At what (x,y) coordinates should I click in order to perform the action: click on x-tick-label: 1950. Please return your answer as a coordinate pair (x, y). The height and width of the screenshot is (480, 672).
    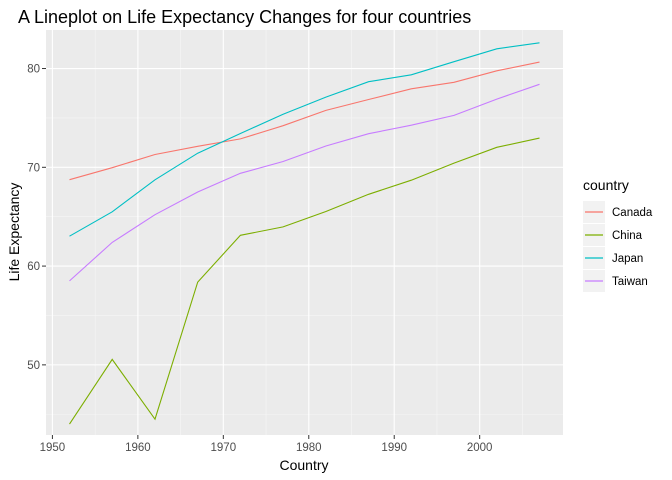
    Looking at the image, I should click on (53, 448).